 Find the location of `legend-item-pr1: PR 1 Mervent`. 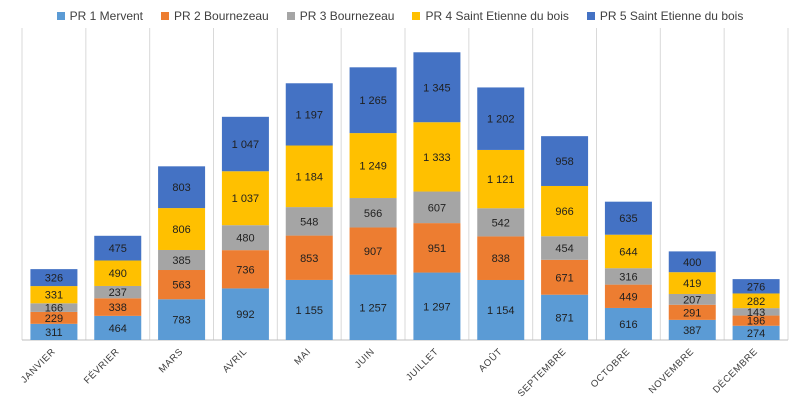

legend-item-pr1: PR 1 Mervent is located at coordinates (99, 16).